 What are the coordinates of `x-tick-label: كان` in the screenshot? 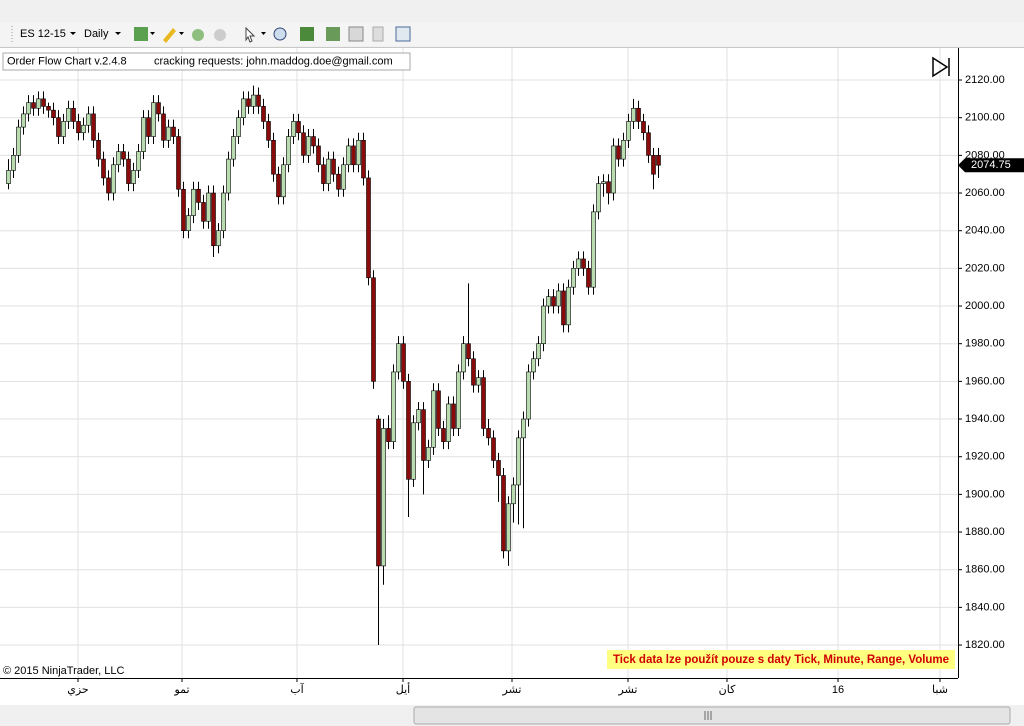 It's located at (727, 690).